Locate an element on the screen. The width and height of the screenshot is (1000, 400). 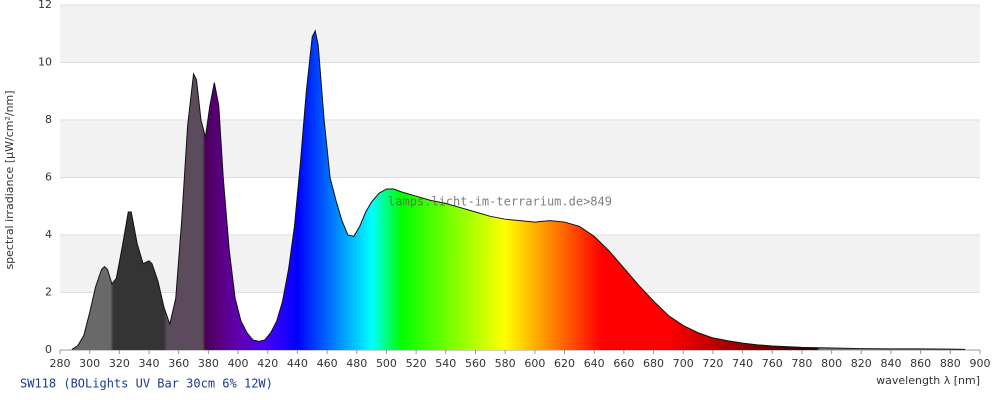
x-tick-label: 880 is located at coordinates (950, 363).